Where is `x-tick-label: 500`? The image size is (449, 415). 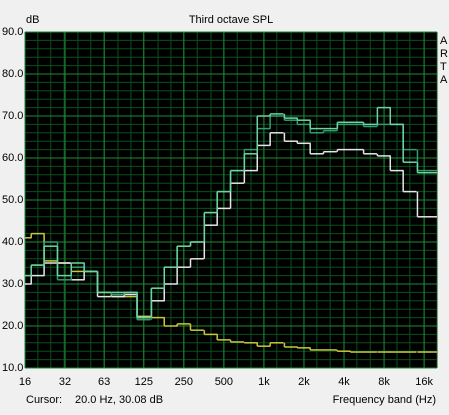
x-tick-label: 500 is located at coordinates (224, 382).